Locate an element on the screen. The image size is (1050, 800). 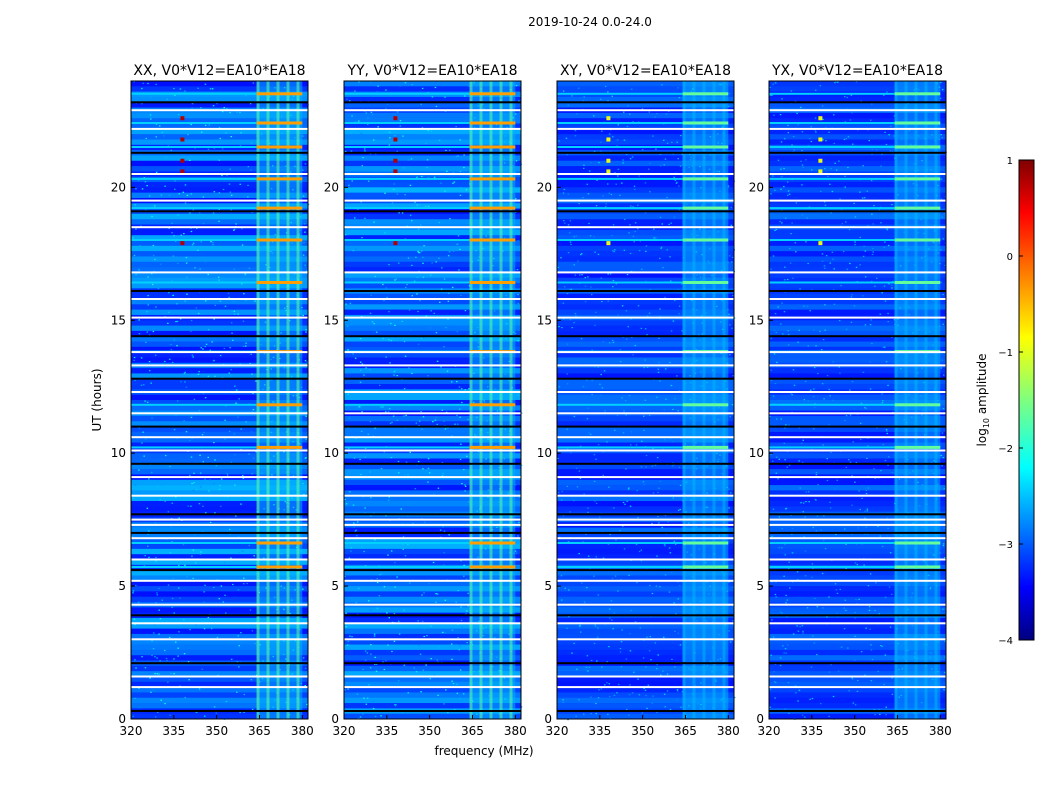
x-tick-label: 350 is located at coordinates (854, 731).